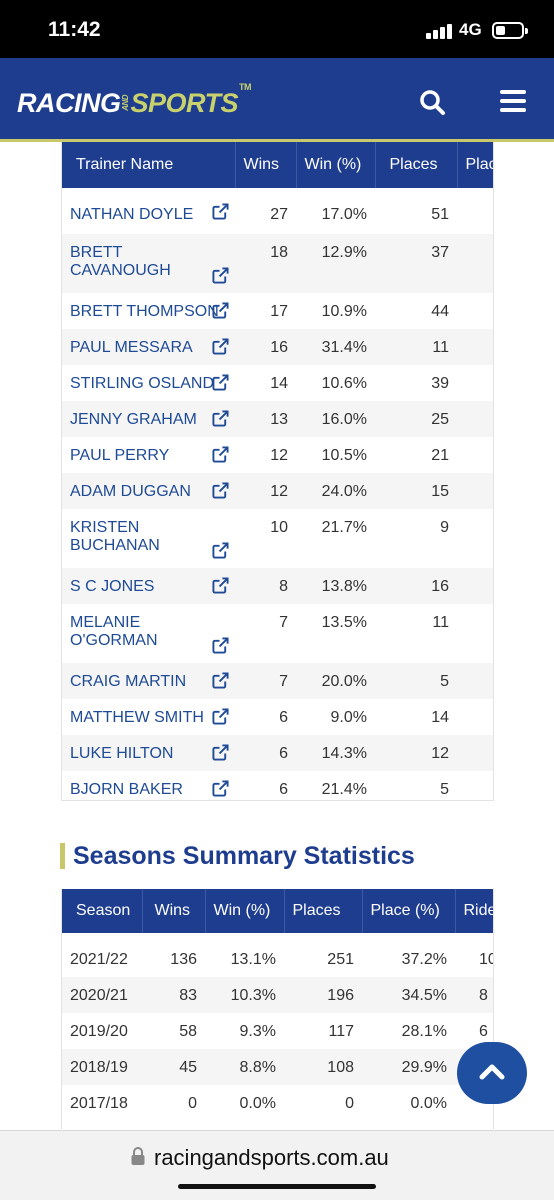  Describe the element at coordinates (265, 681) in the screenshot. I see `wins-cell: 7` at that location.